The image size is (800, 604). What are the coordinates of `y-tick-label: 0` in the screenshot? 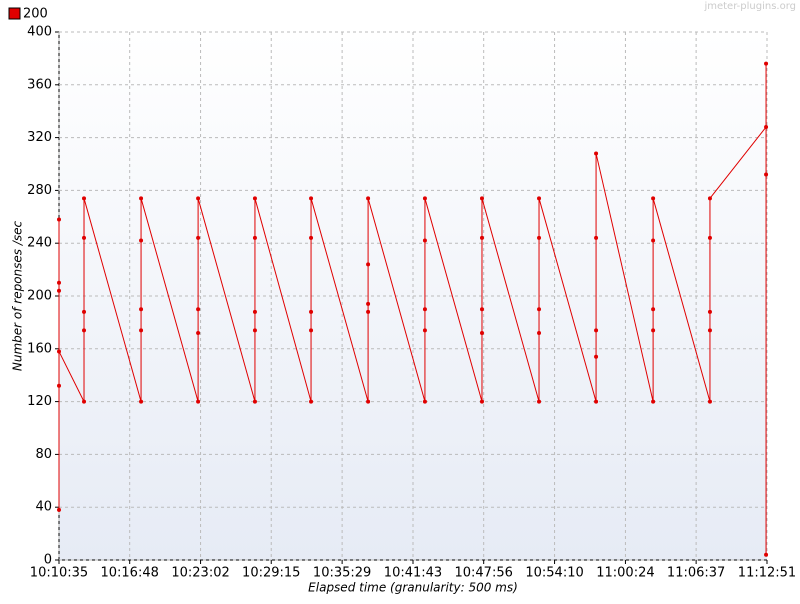 It's located at (48, 560).